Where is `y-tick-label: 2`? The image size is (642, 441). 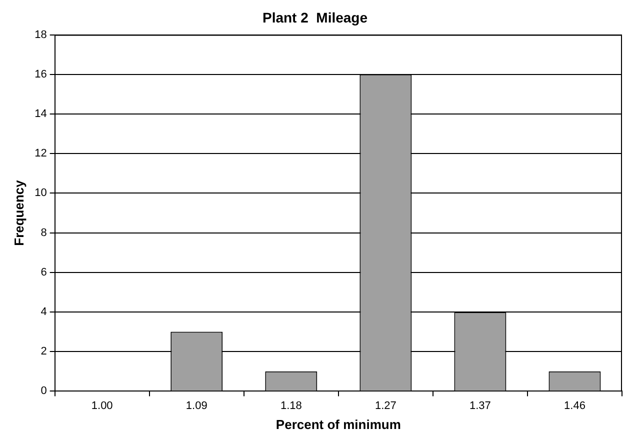 y-tick-label: 2 is located at coordinates (43, 352).